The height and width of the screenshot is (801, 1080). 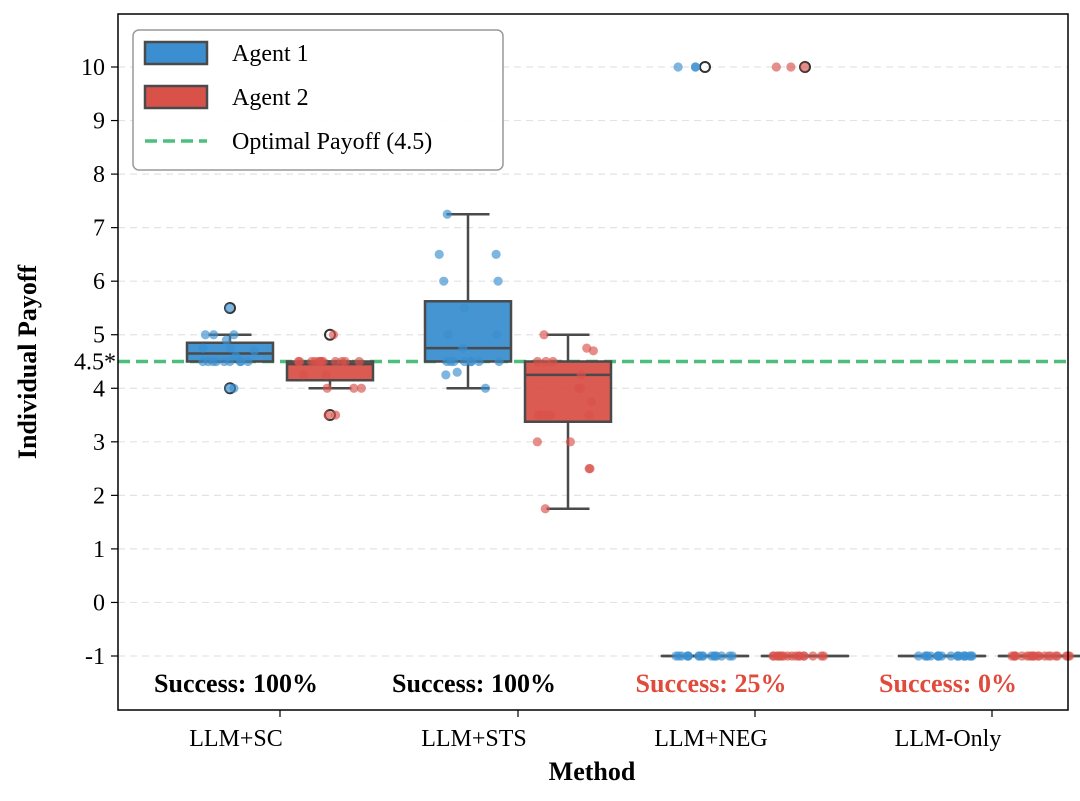 I want to click on x-tick-label: LLM+SC, so click(x=236, y=739).